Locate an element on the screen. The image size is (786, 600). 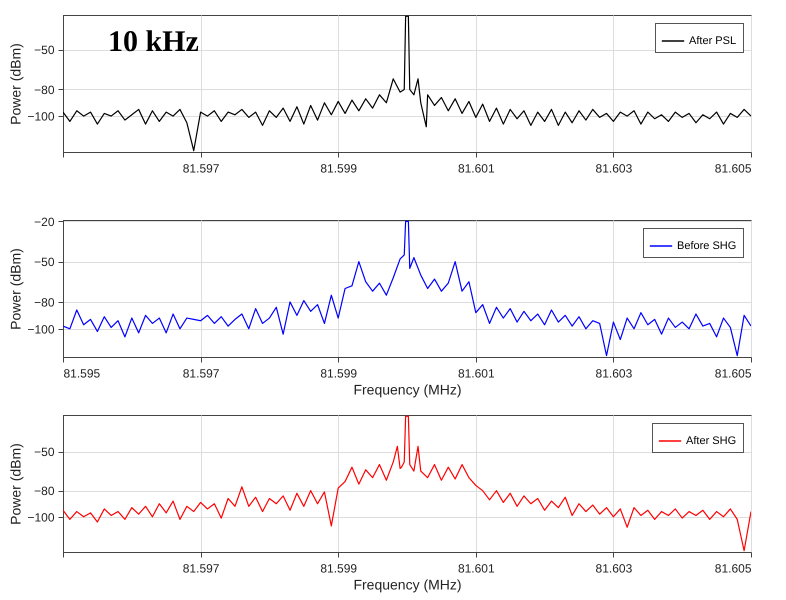
legend-label: After SHG is located at coordinates (711, 441).